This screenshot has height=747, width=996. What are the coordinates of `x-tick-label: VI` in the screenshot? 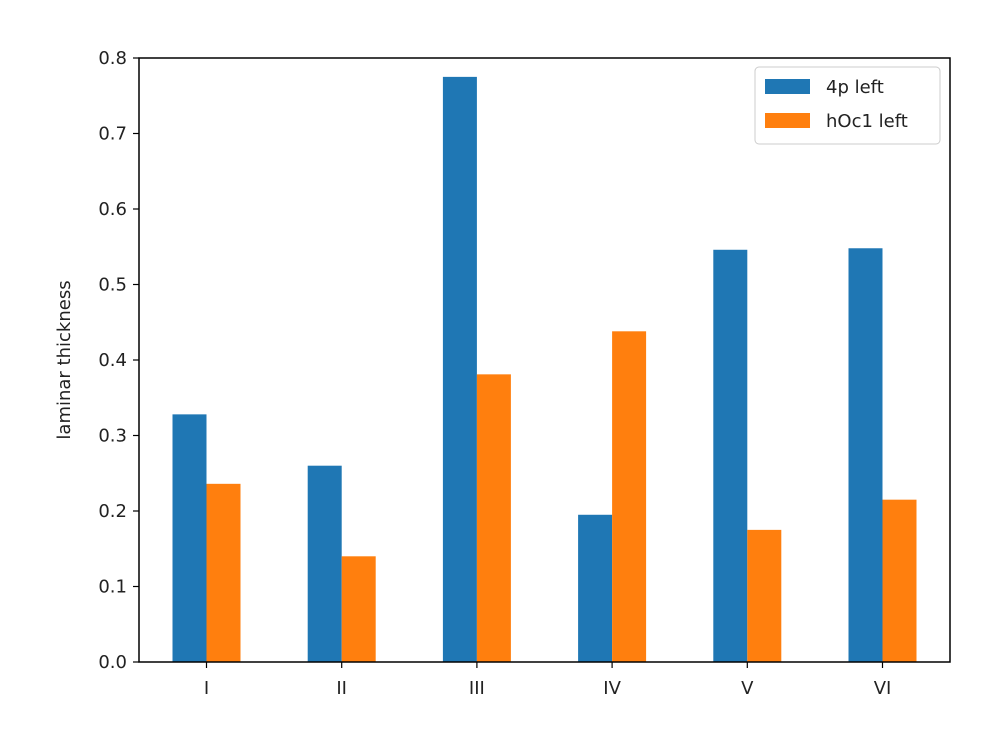 It's located at (883, 688).